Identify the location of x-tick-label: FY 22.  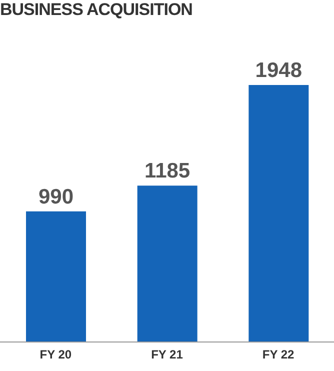
(278, 355).